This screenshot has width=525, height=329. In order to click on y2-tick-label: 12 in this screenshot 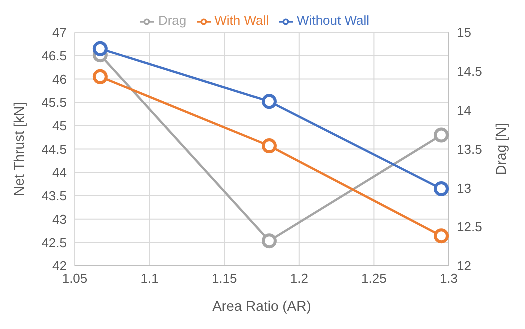, I will do `click(464, 266)`.